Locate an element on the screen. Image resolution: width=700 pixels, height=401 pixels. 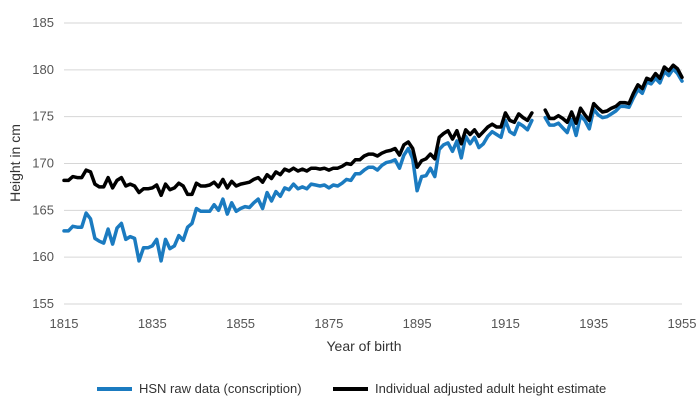
x-tick-label-1875: 1875 is located at coordinates (328, 323).